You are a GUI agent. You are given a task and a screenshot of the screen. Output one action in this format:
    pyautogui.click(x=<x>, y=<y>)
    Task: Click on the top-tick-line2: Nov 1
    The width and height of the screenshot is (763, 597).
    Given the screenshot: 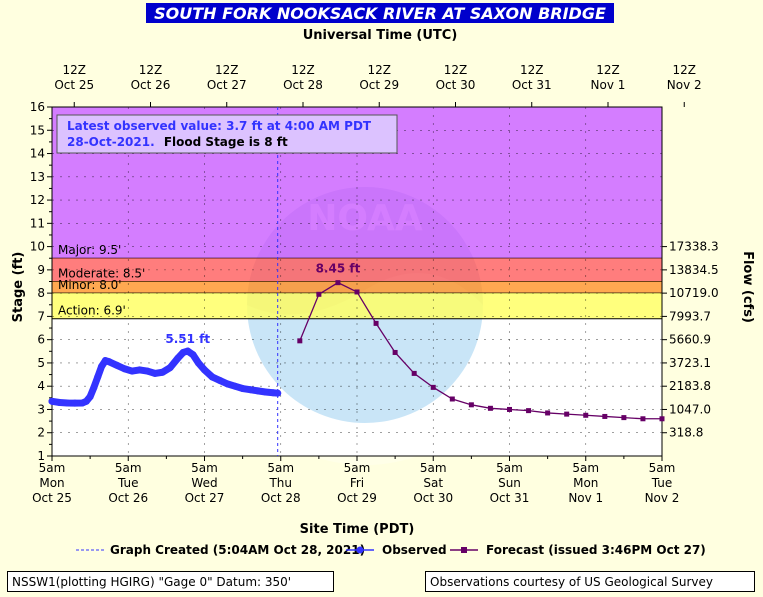 What is the action you would take?
    pyautogui.click(x=608, y=85)
    